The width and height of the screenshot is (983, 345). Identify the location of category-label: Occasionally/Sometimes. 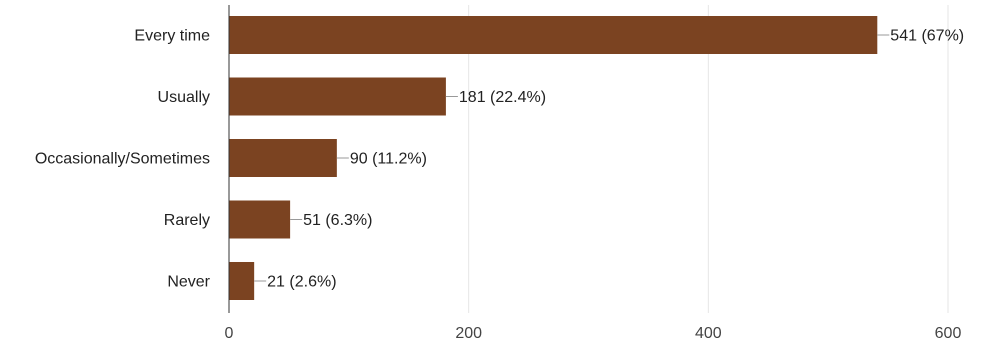
(122, 159).